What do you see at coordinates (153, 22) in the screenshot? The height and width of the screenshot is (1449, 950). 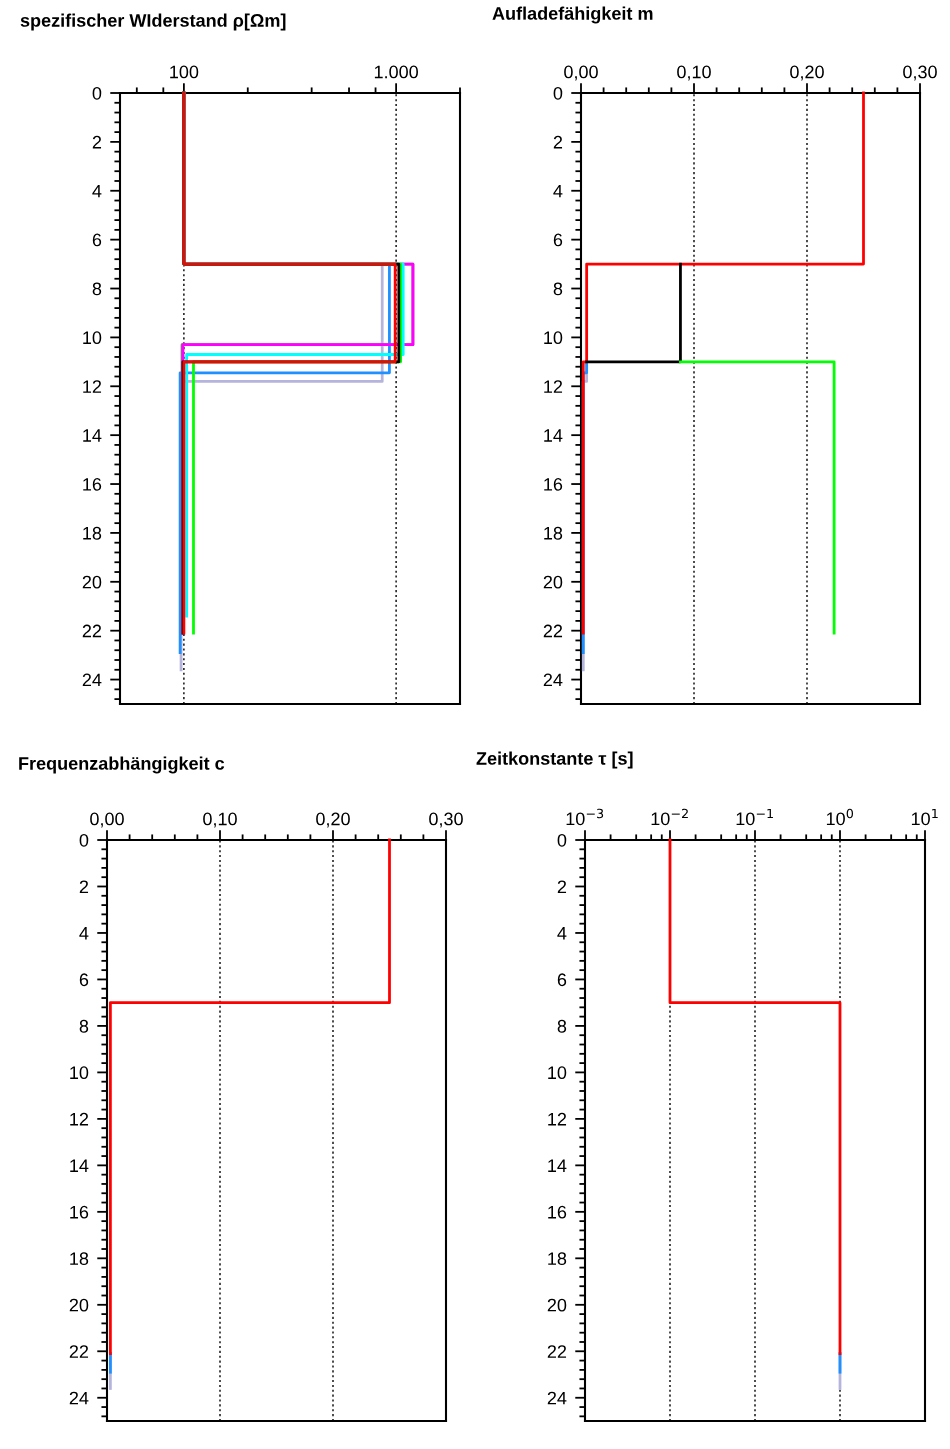 I see `chart-title: spezifischer WIderstand ρ[Ωm]` at bounding box center [153, 22].